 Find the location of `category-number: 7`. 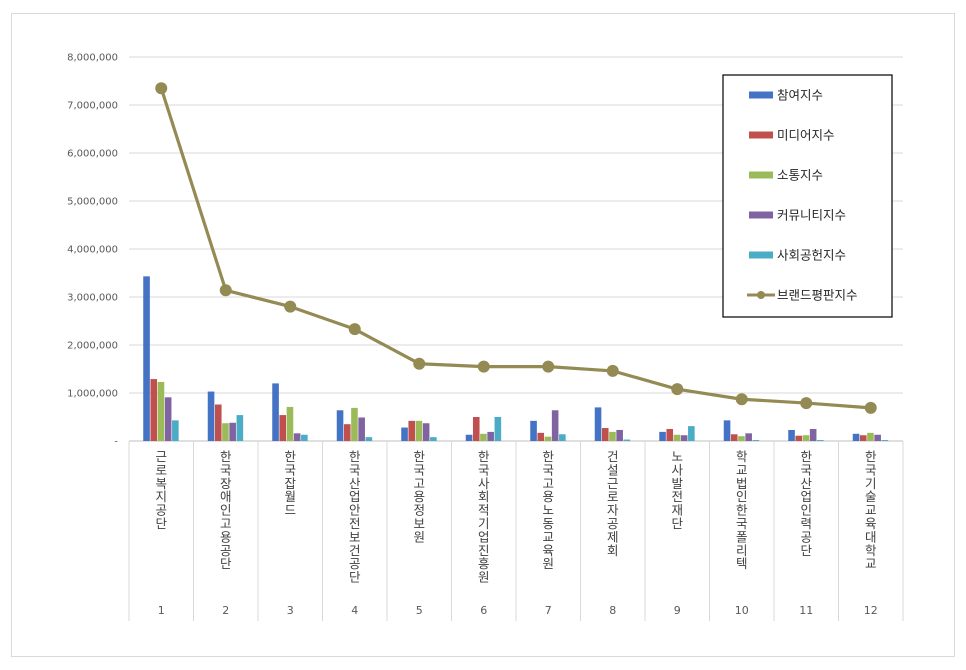

category-number: 7 is located at coordinates (548, 610).